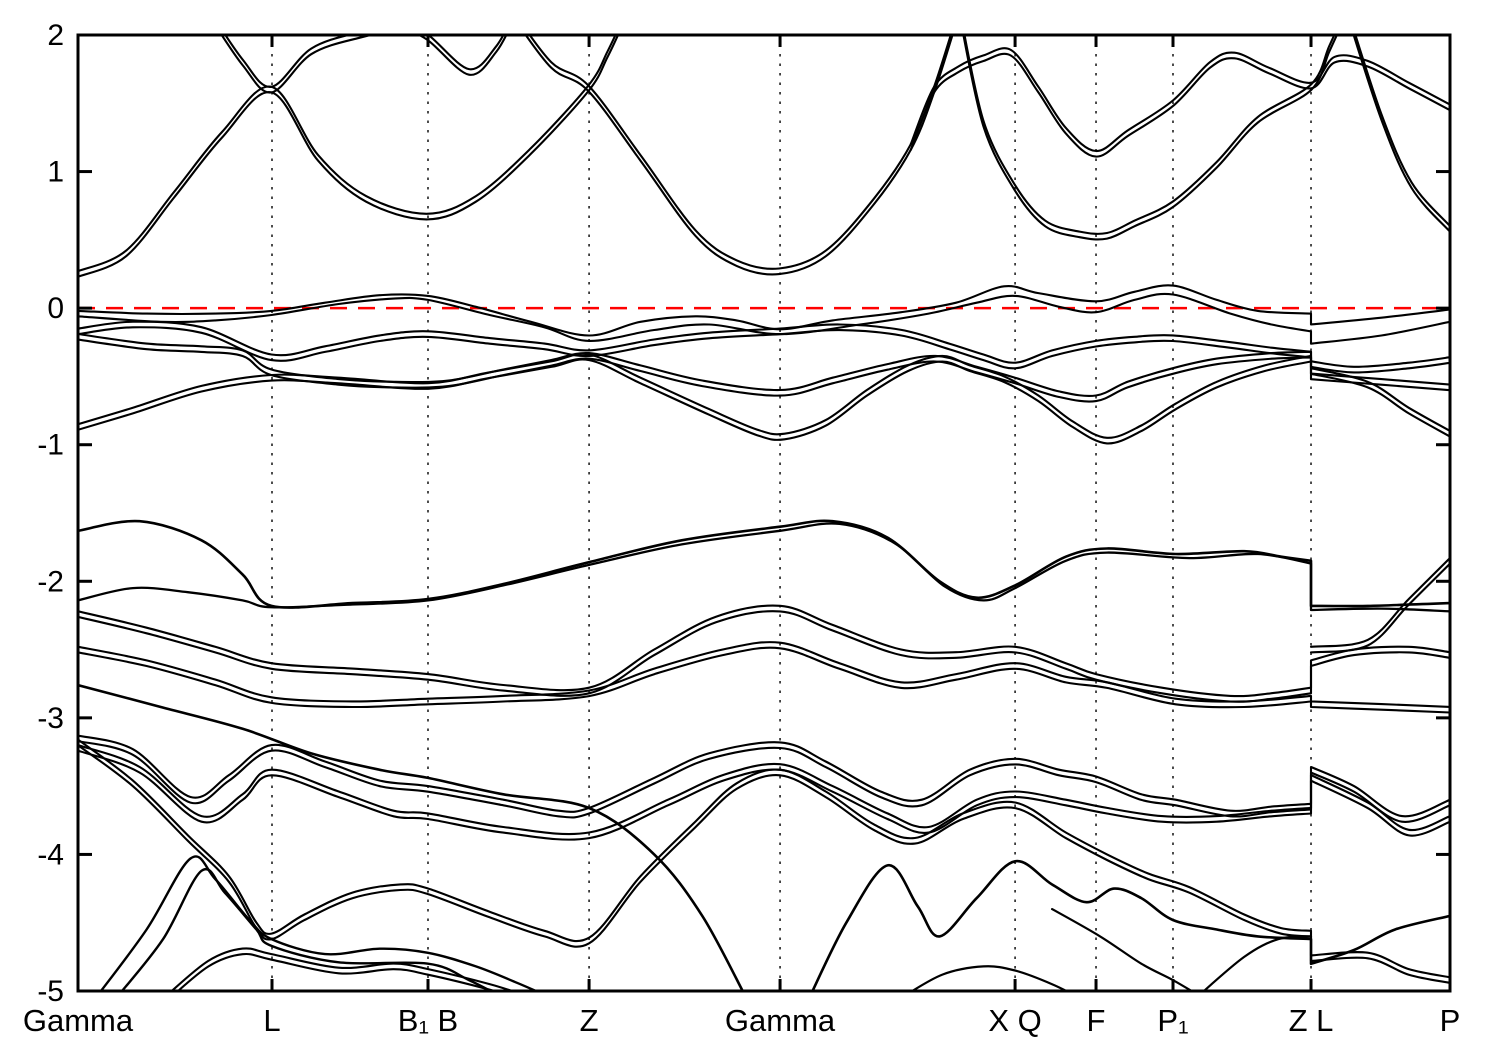  Describe the element at coordinates (307, 929) in the screenshot. I see `deep-band-lambda-b` at that location.